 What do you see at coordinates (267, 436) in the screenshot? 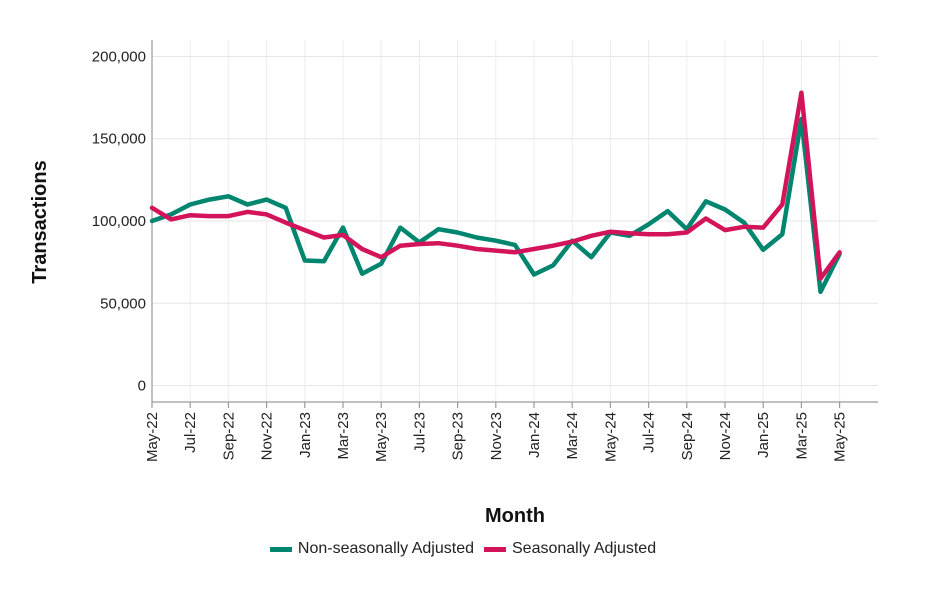
I see `x-tick-label: Nov-22` at bounding box center [267, 436].